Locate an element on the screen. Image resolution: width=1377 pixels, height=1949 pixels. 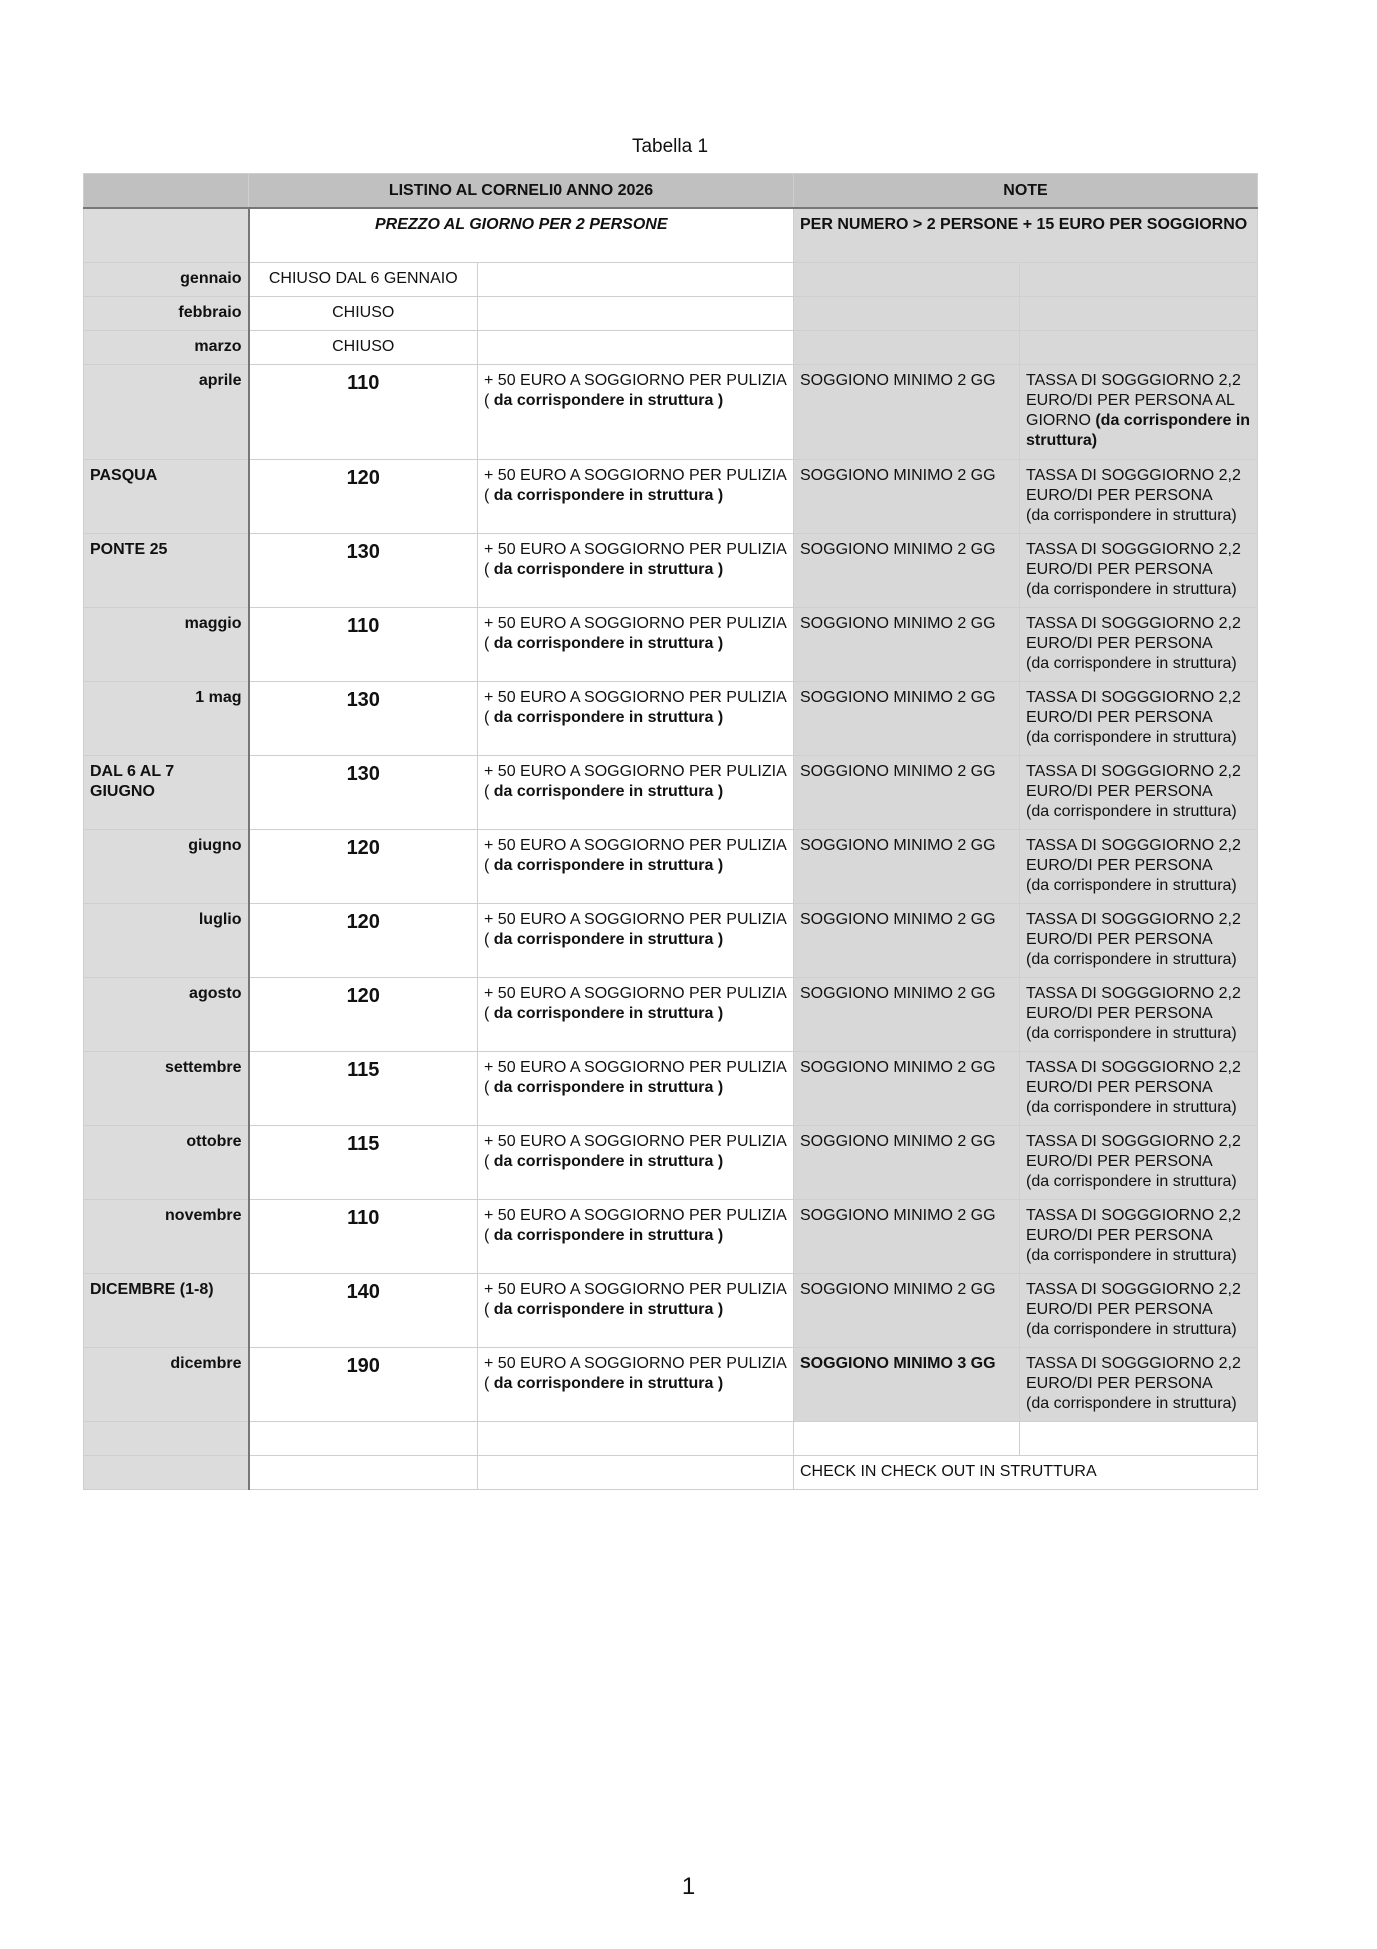
period-label: dicembre is located at coordinates (166, 1384).